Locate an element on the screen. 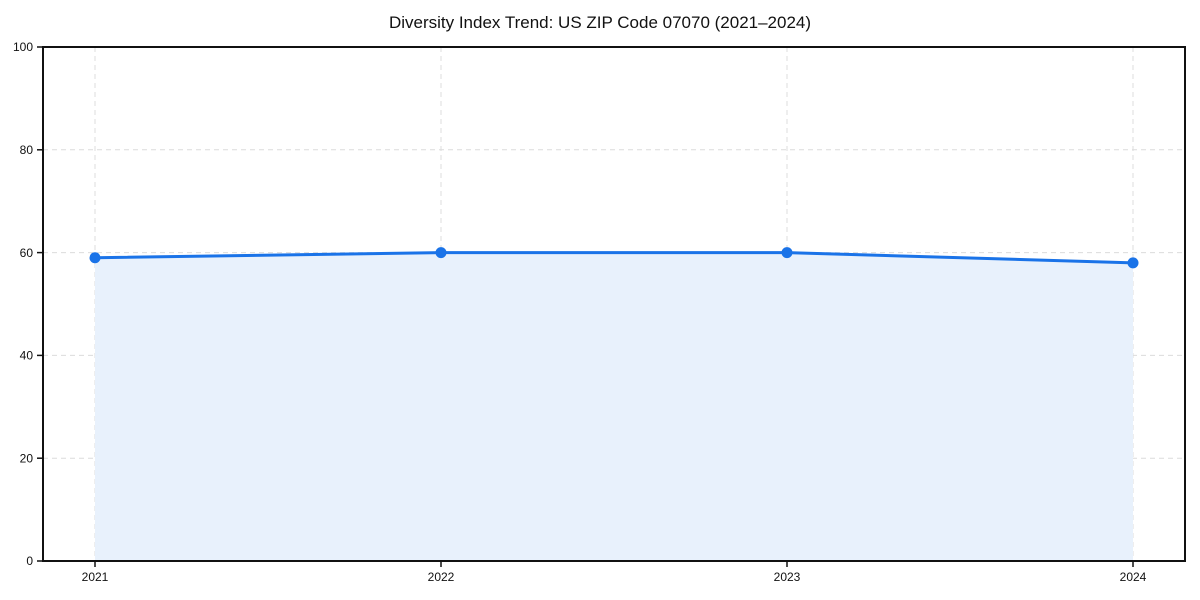 The image size is (1200, 600). y-tick-label: 80 is located at coordinates (27, 150).